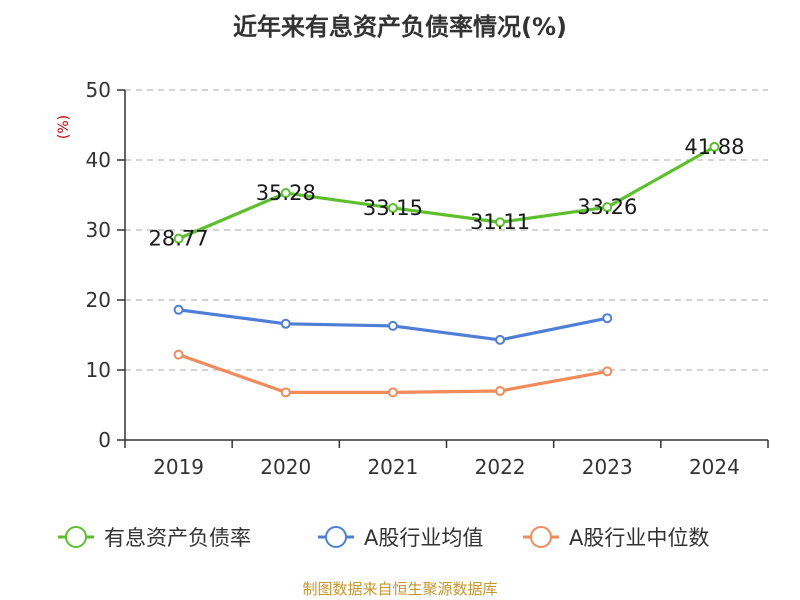 This screenshot has height=600, width=800. What do you see at coordinates (98, 300) in the screenshot?
I see `y-tick-label: 20` at bounding box center [98, 300].